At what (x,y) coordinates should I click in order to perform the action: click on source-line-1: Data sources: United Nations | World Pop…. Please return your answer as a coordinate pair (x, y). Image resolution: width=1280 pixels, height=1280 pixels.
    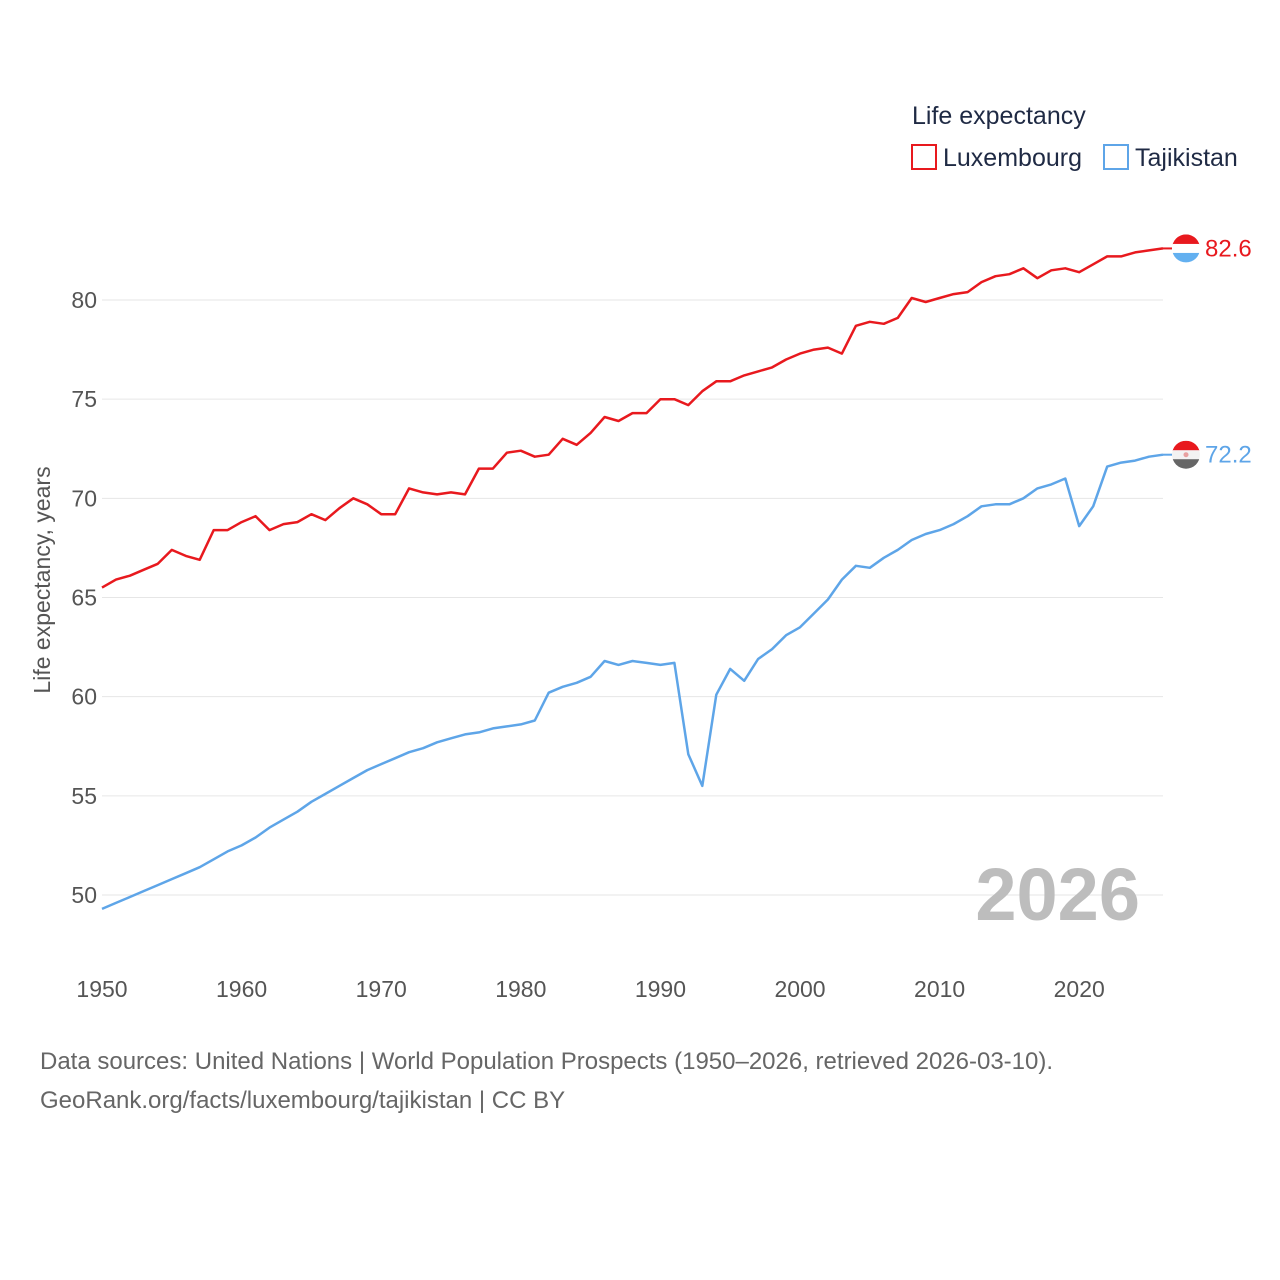
    Looking at the image, I should click on (546, 1061).